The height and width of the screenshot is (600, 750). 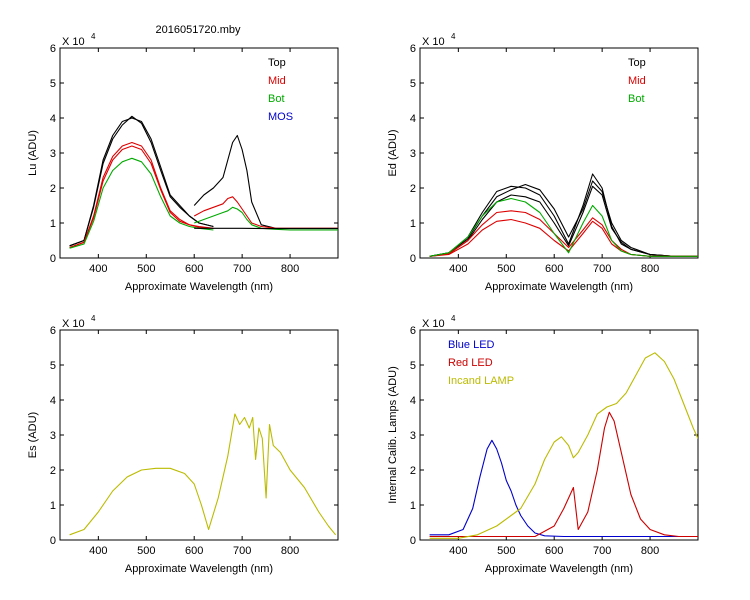 I want to click on series-line-red-led, so click(x=563, y=474).